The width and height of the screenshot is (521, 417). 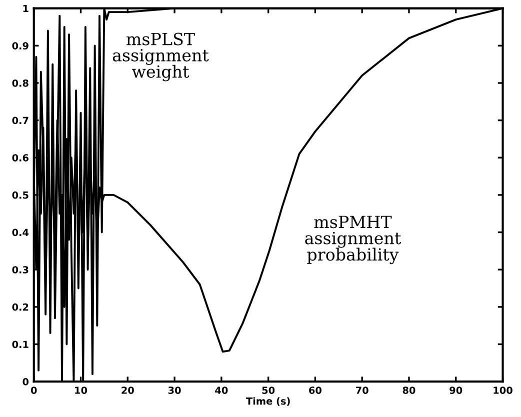 What do you see at coordinates (20, 195) in the screenshot?
I see `y-tick-label: 0.5` at bounding box center [20, 195].